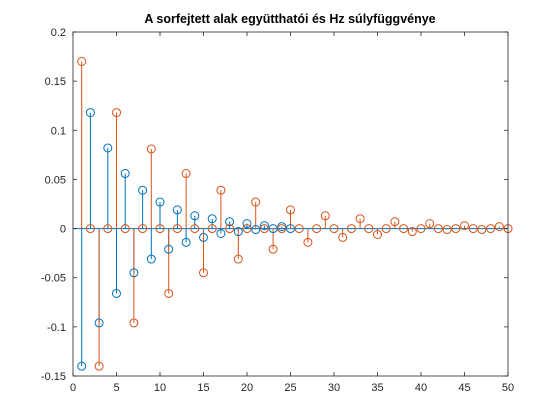 The height and width of the screenshot is (420, 560). I want to click on x-tick-label: 50, so click(508, 388).